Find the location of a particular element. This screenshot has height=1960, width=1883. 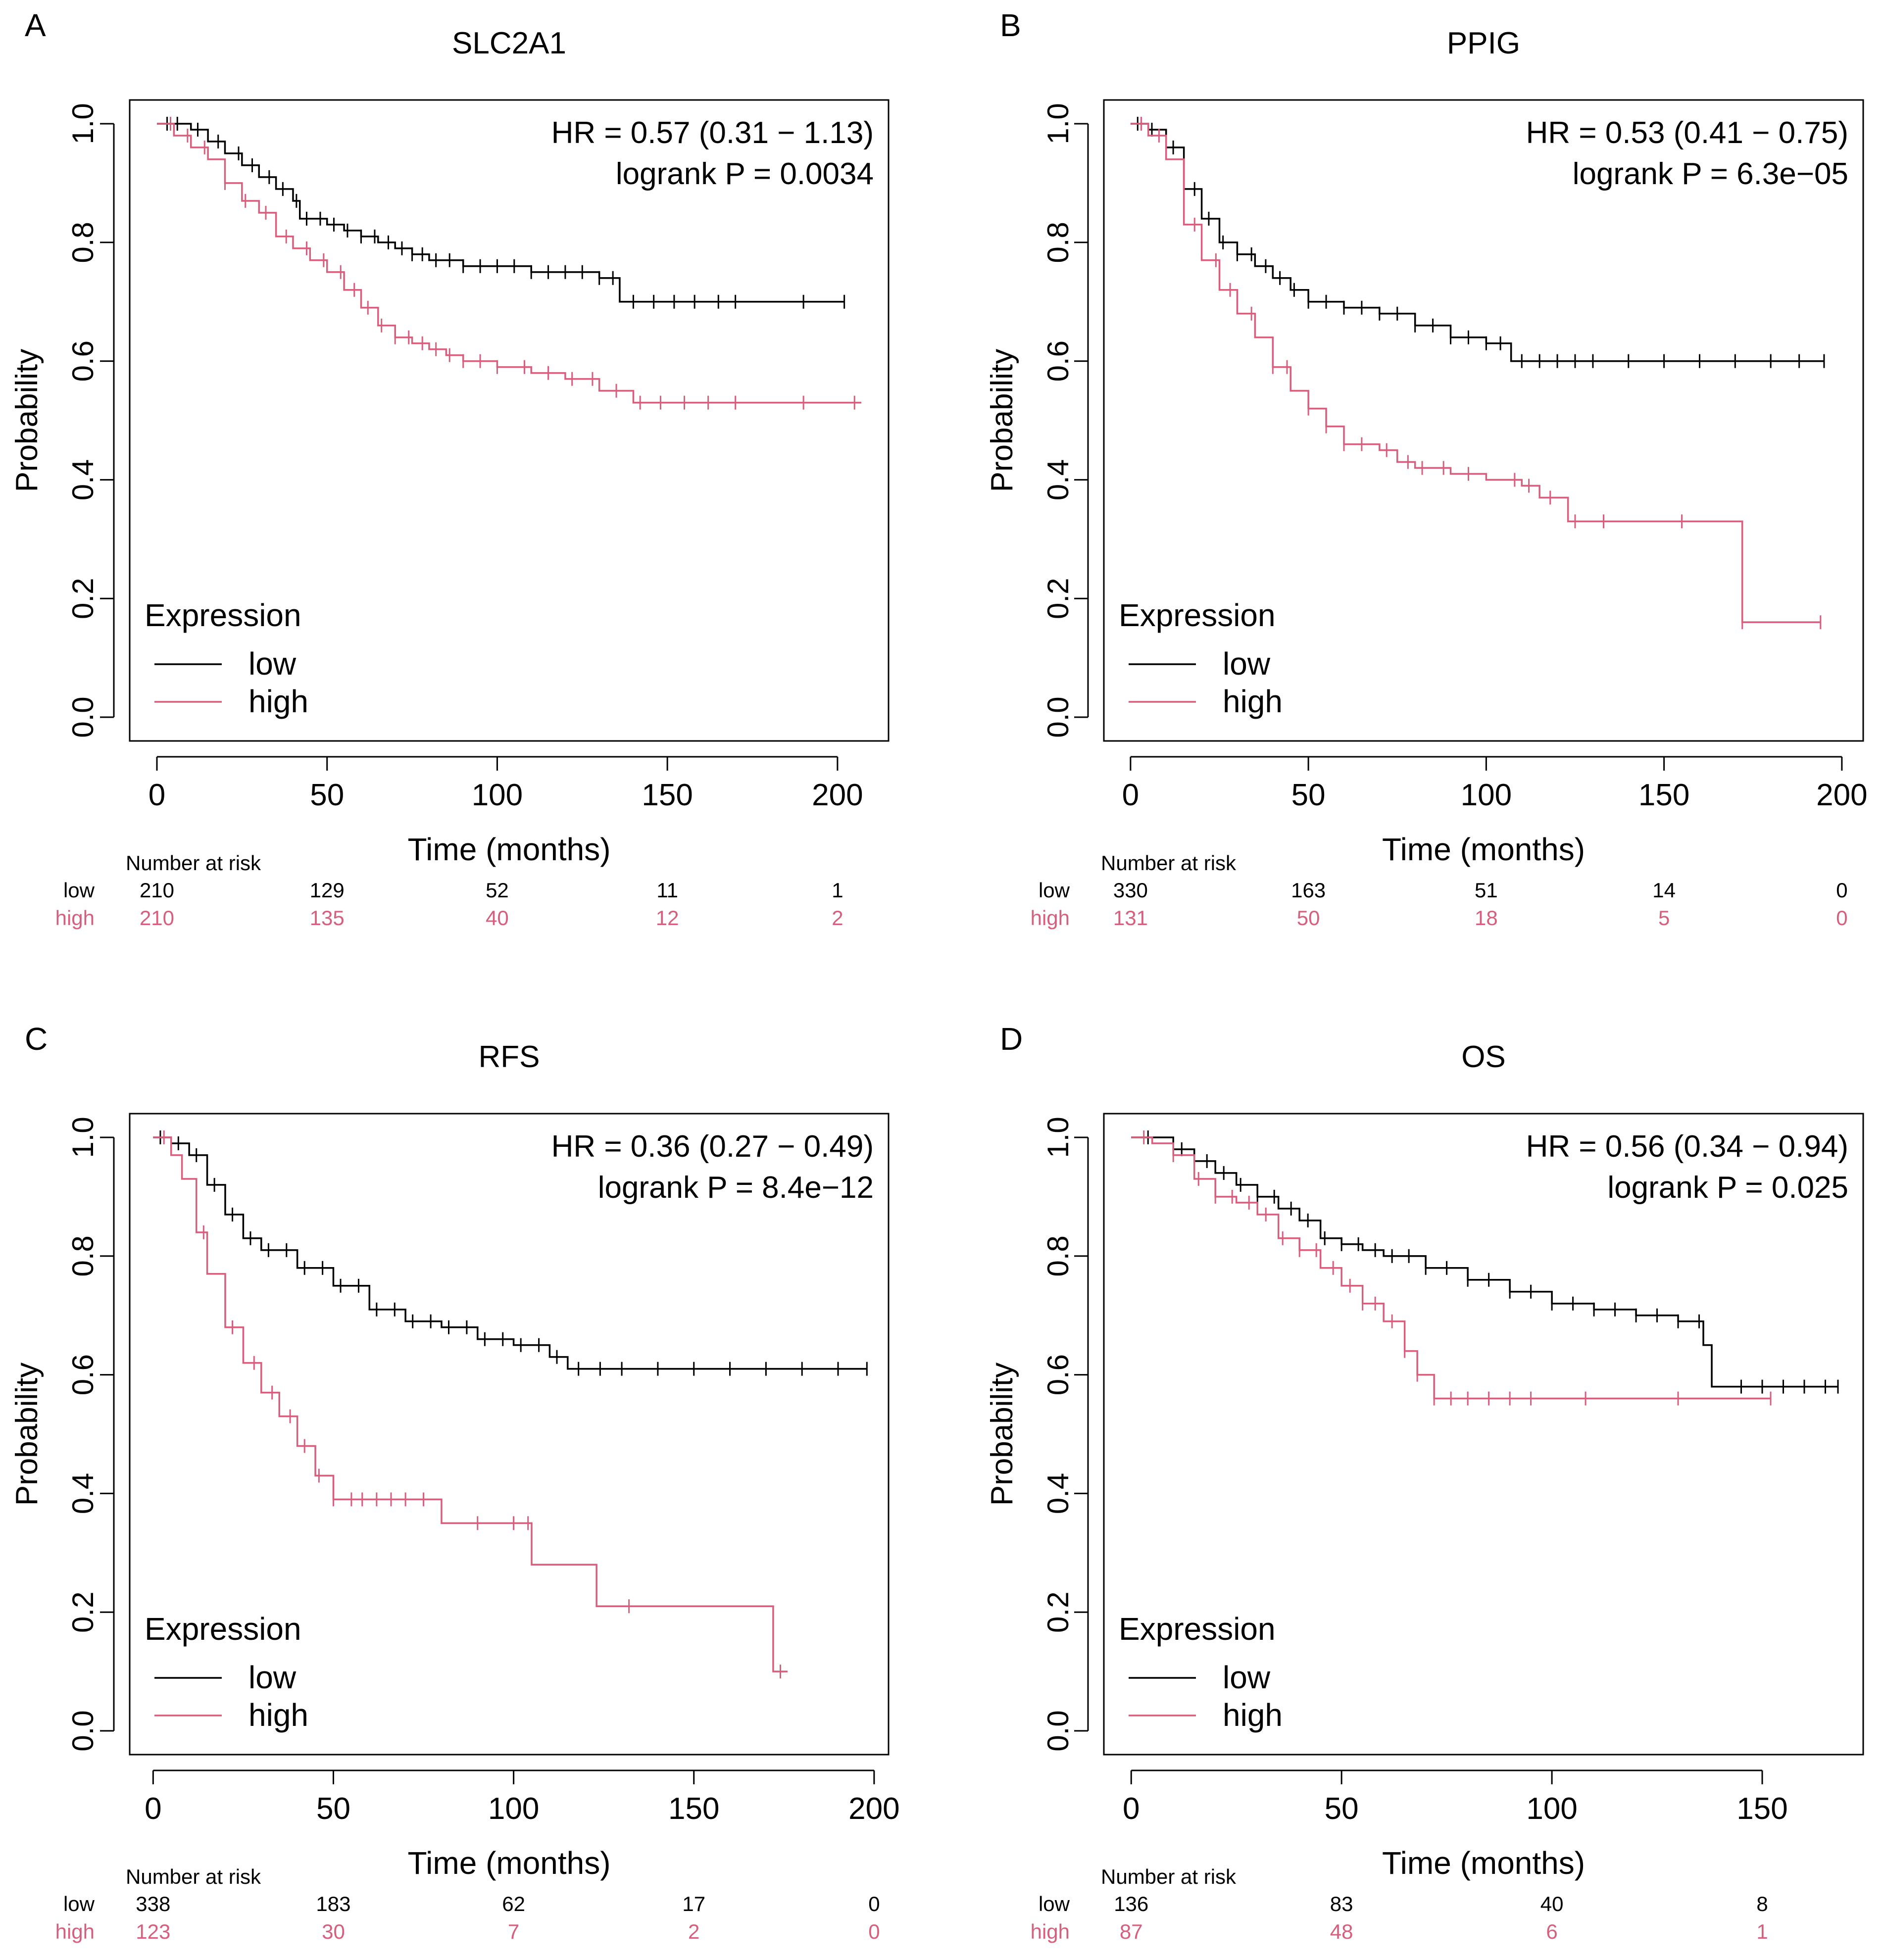

risk-count-low: 183 is located at coordinates (333, 1903).